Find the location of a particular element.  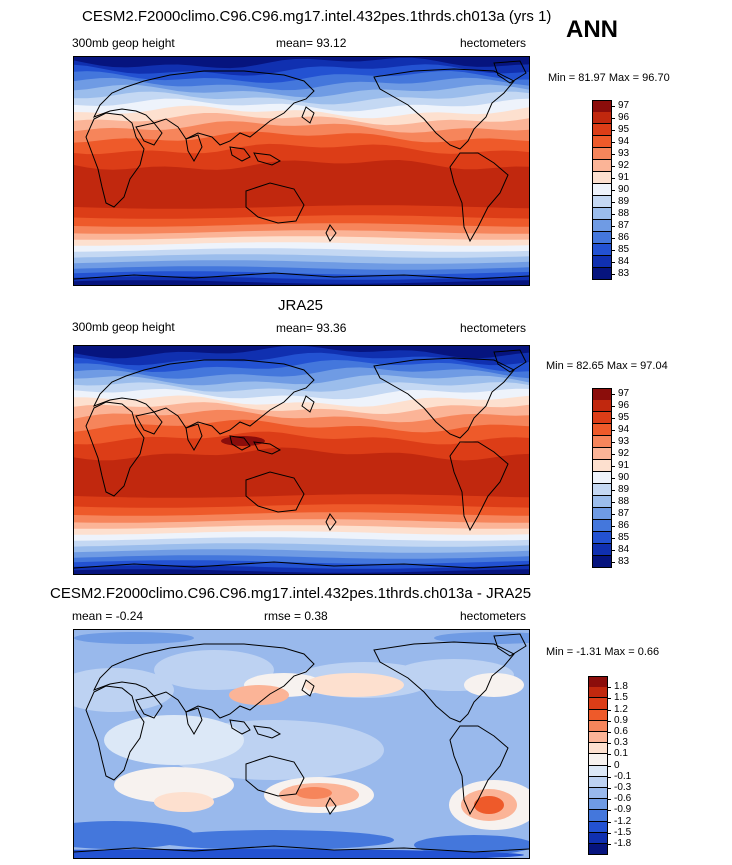

colorbar-label: 0.3 is located at coordinates (621, 743).